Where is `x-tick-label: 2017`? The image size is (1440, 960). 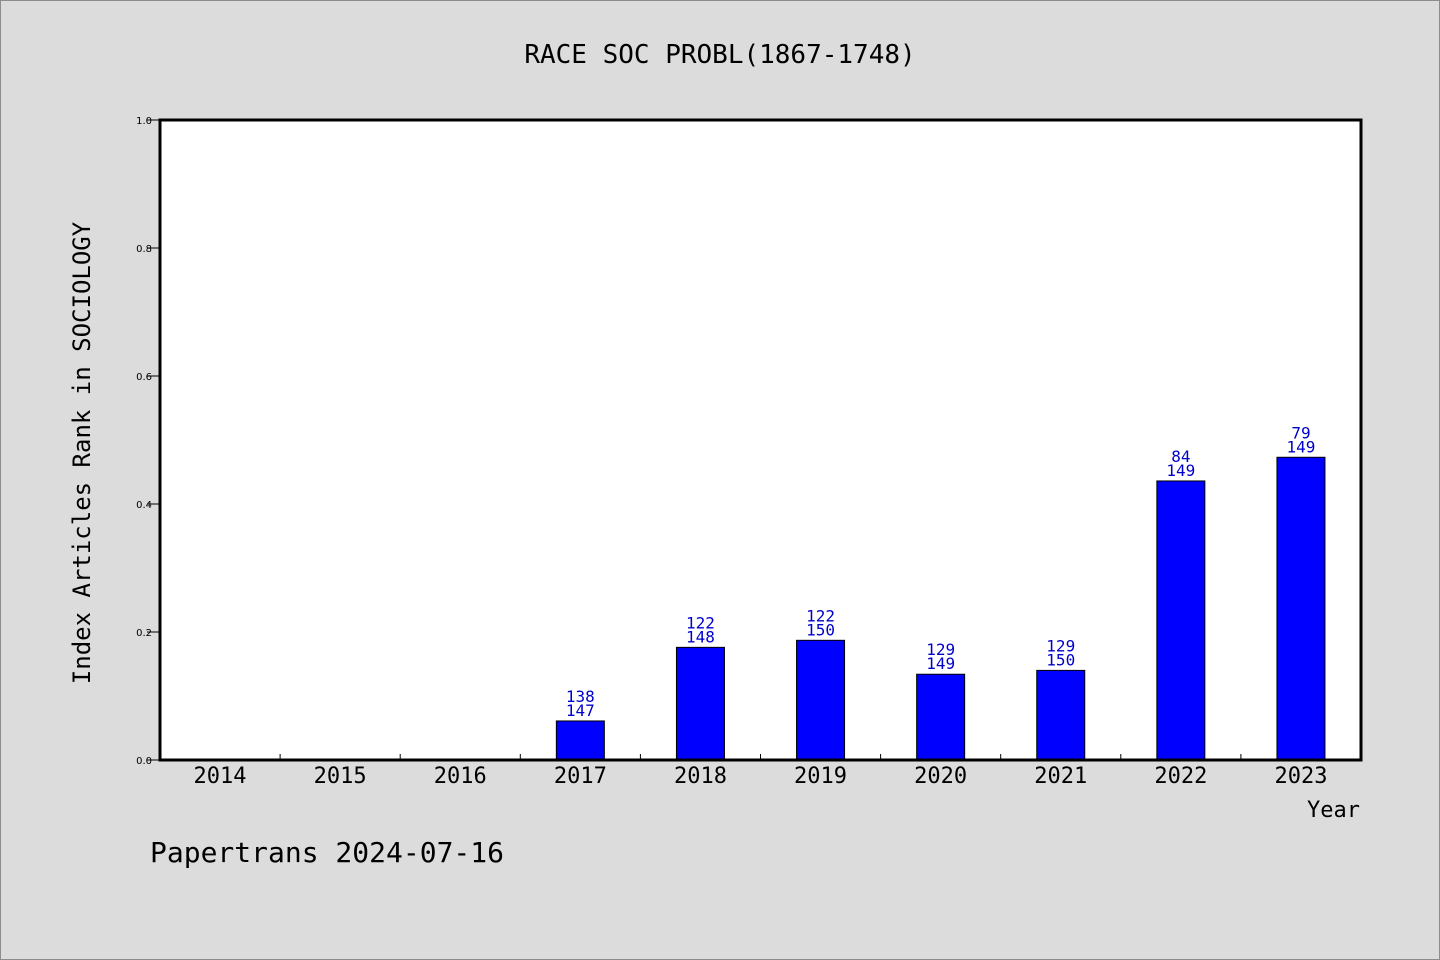
x-tick-label: 2017 is located at coordinates (580, 776).